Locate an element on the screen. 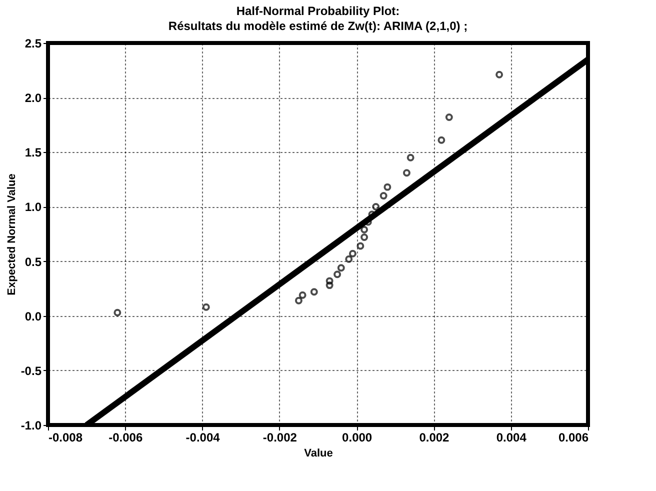 This screenshot has height=491, width=656. x-tick-label: 0.006 is located at coordinates (573, 437).